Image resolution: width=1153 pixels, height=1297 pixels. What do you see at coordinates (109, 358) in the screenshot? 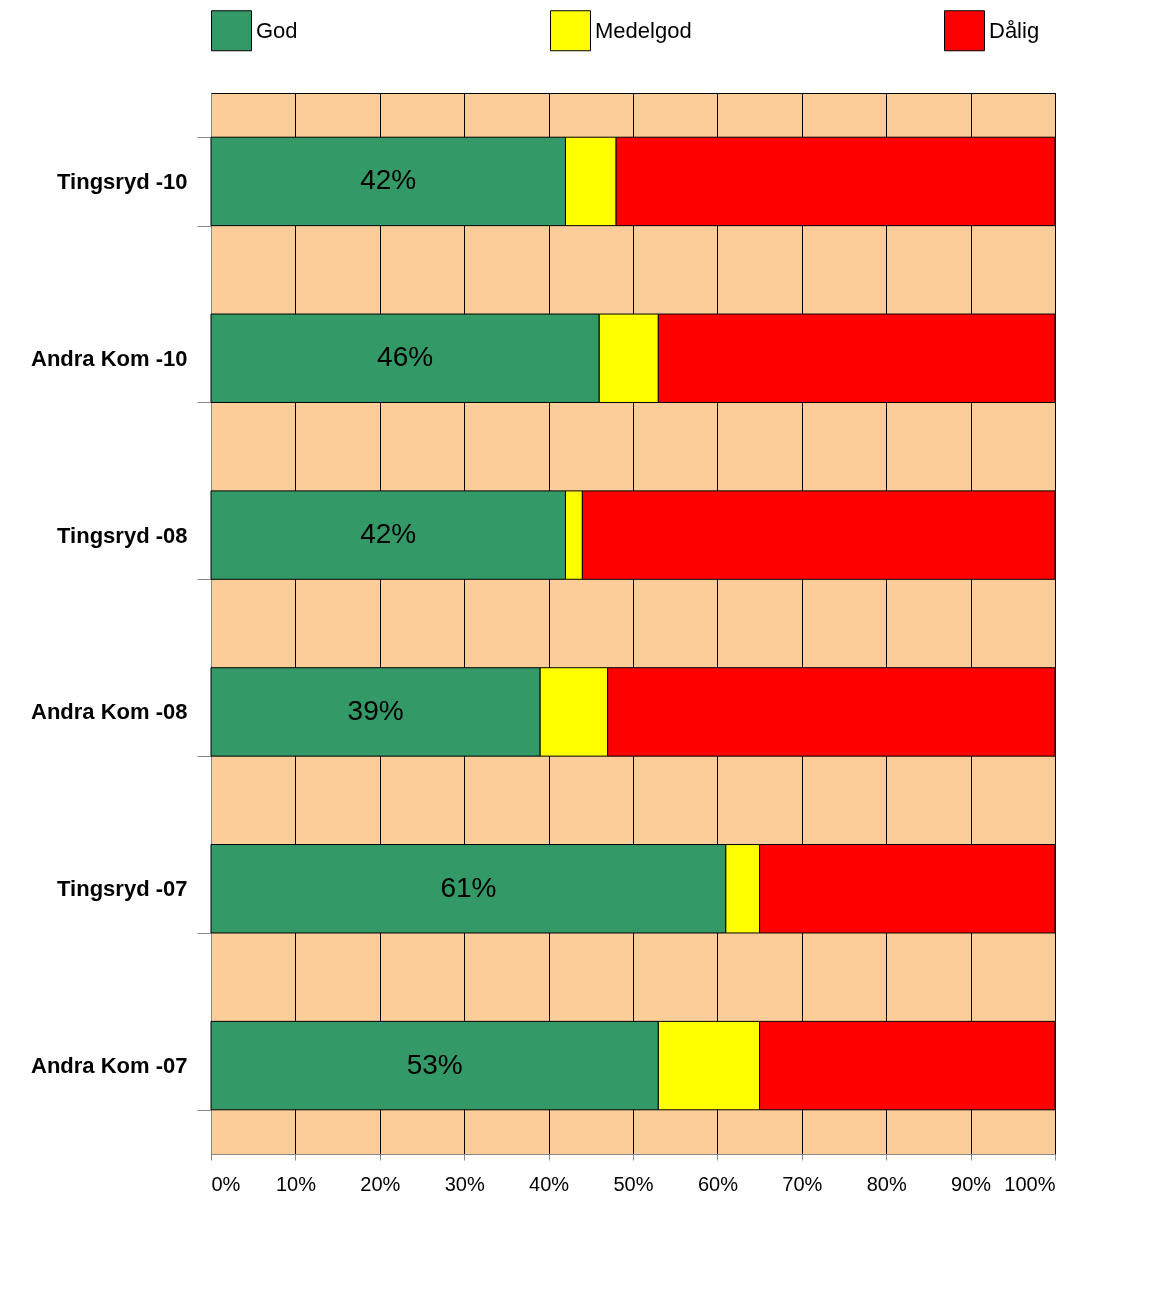
I see `y-tick-label: Andra Kom -10` at bounding box center [109, 358].